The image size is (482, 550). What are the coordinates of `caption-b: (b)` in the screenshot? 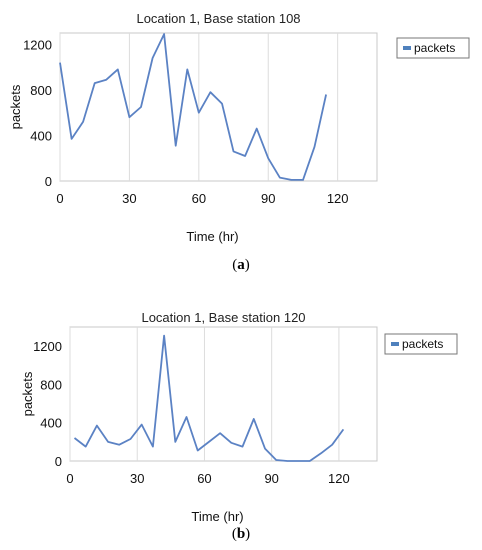 It's located at (241, 534).